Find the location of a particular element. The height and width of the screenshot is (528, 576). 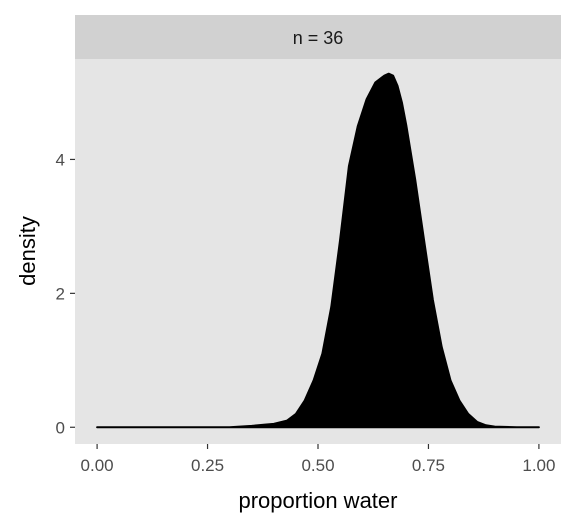

x-tick-label: 1.00 is located at coordinates (538, 465).